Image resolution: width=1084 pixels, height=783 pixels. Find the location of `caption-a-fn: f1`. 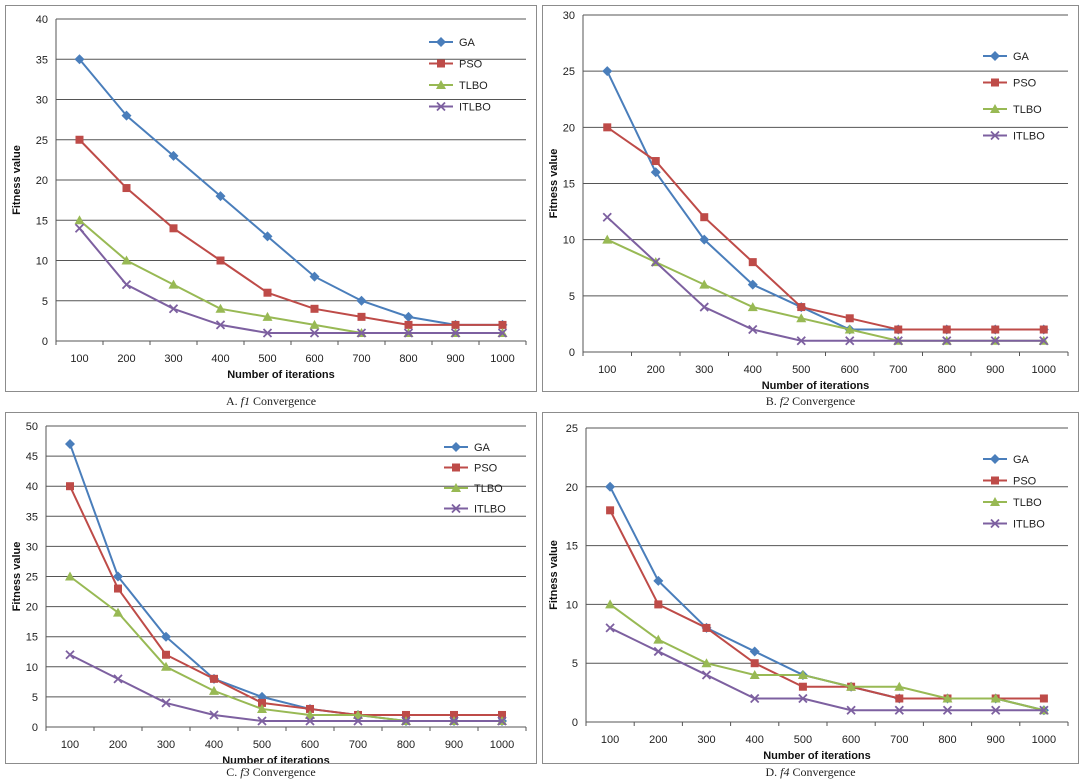

caption-a-fn: f1 is located at coordinates (245, 401).